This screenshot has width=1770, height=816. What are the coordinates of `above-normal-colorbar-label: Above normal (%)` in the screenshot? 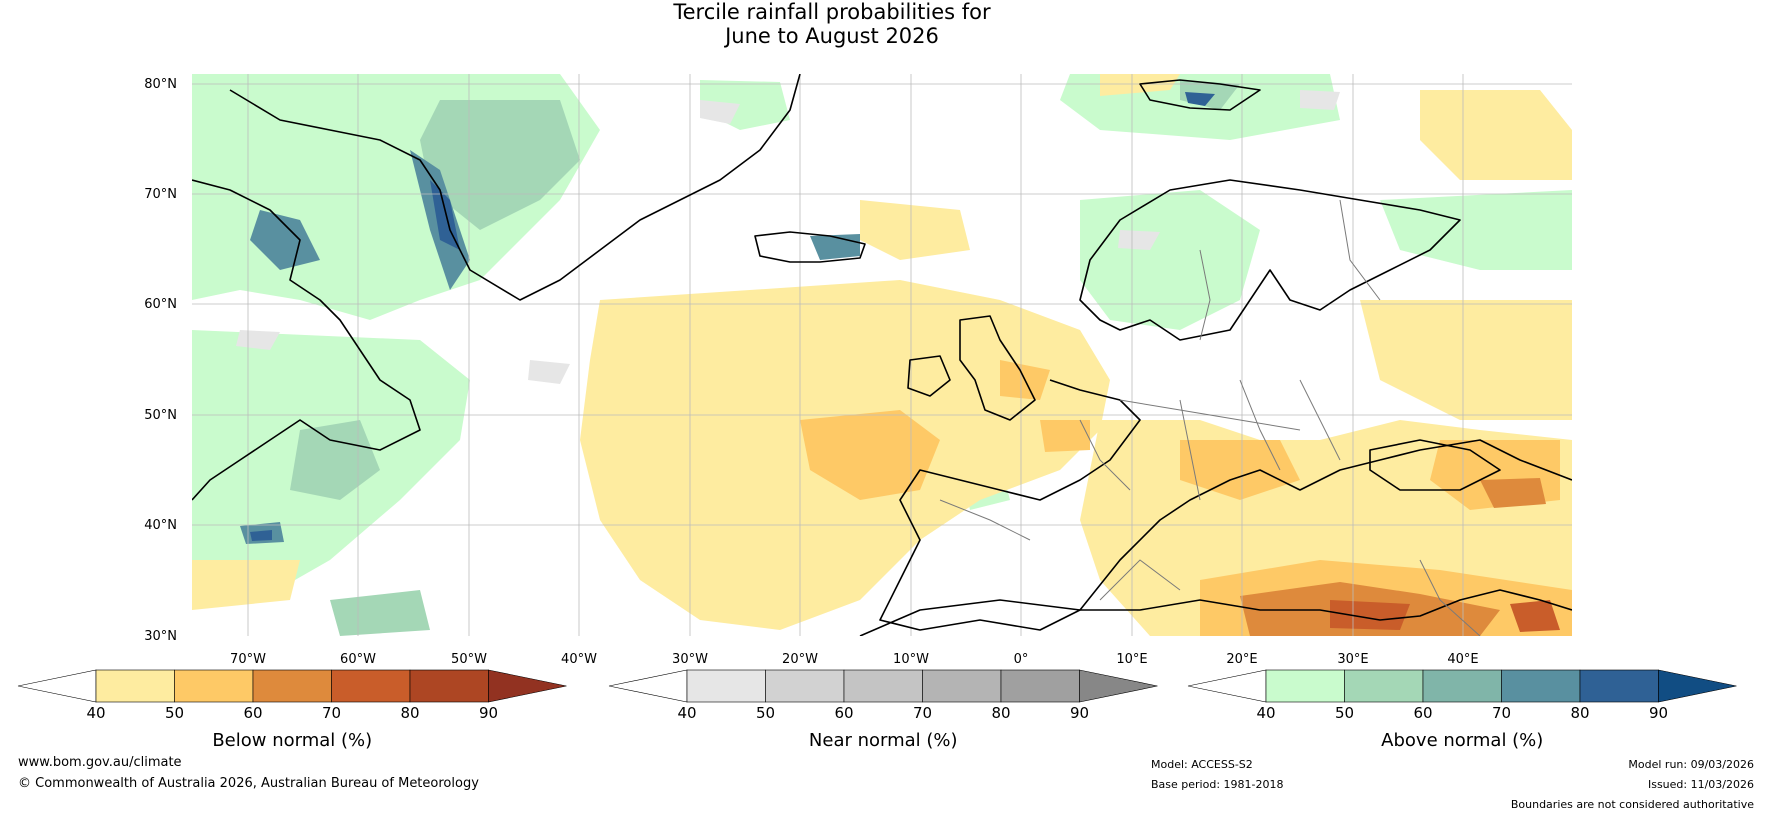 It's located at (1462, 740).